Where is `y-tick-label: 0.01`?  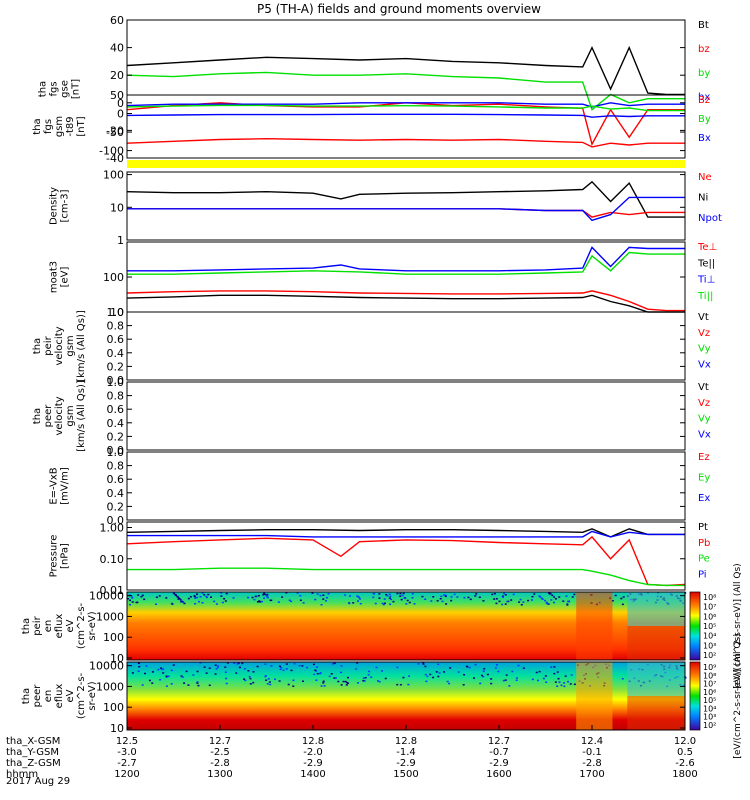 y-tick-label: 0.01 is located at coordinates (112, 590).